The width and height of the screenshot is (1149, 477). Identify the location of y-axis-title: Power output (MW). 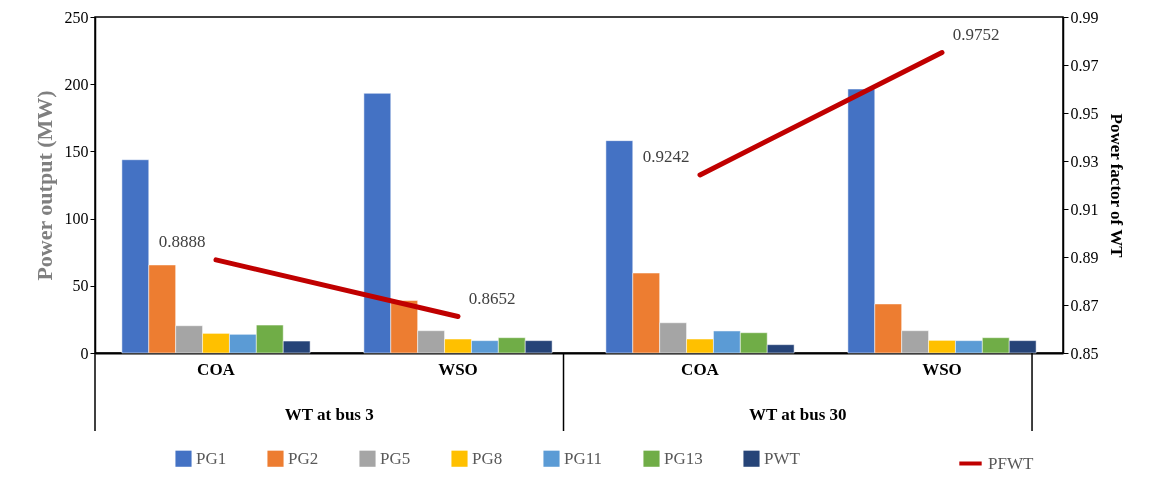
(44, 185).